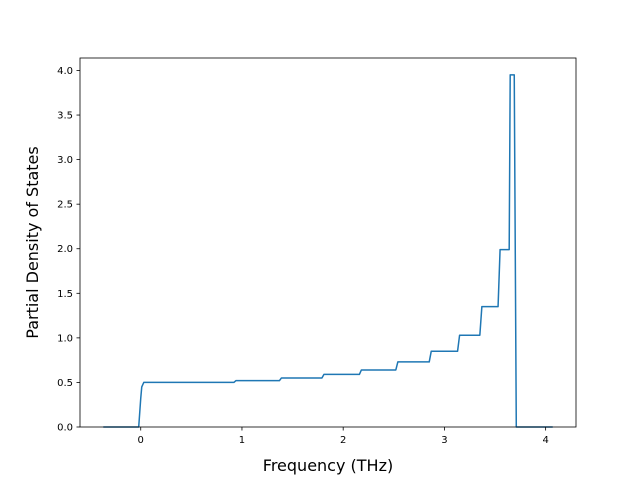 This screenshot has width=640, height=480. I want to click on y-tick-label: 1.0, so click(65, 338).